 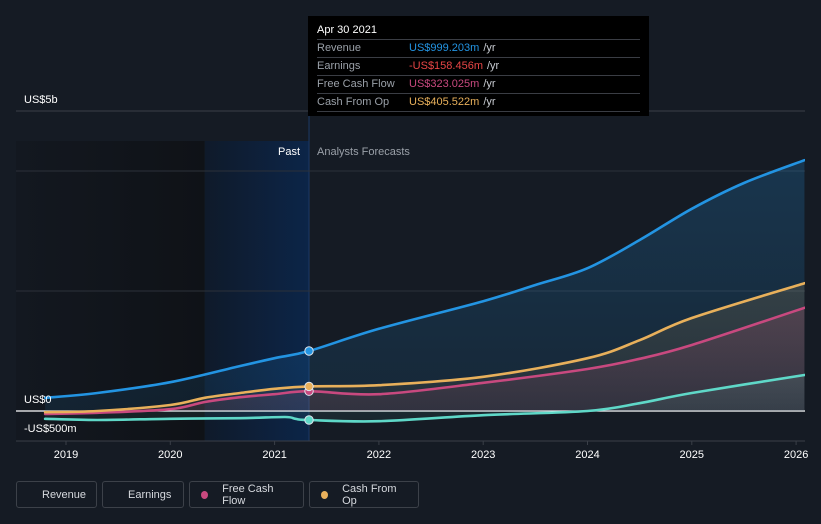 I want to click on earnings-marker, so click(x=309, y=420).